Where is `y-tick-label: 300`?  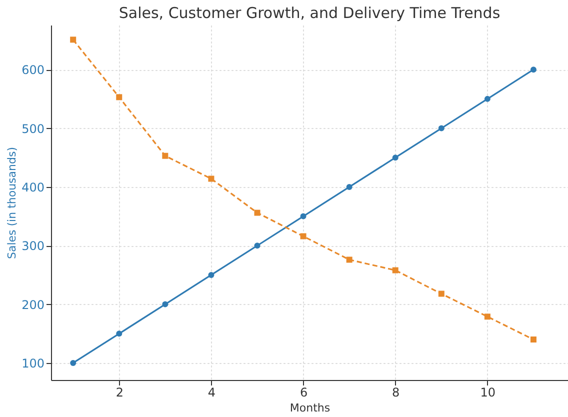 y-tick-label: 300 is located at coordinates (33, 246).